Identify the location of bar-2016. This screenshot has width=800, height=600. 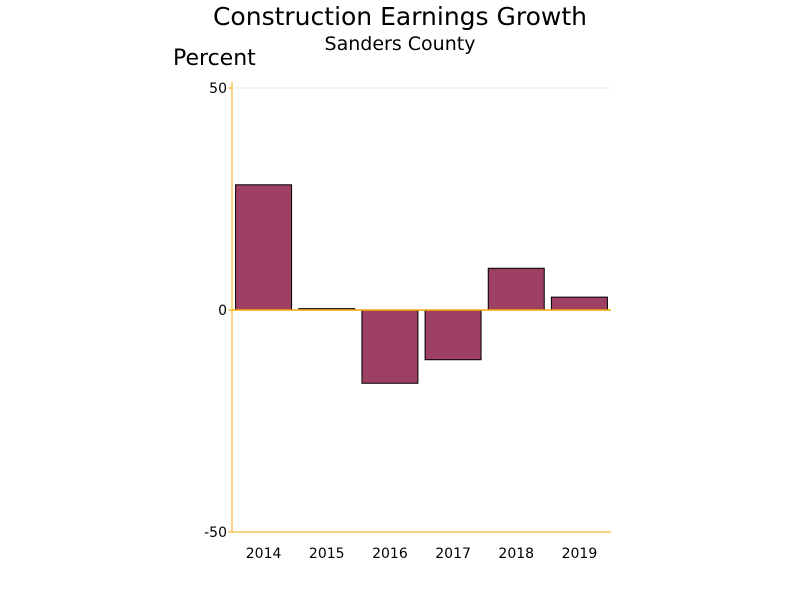
(390, 346).